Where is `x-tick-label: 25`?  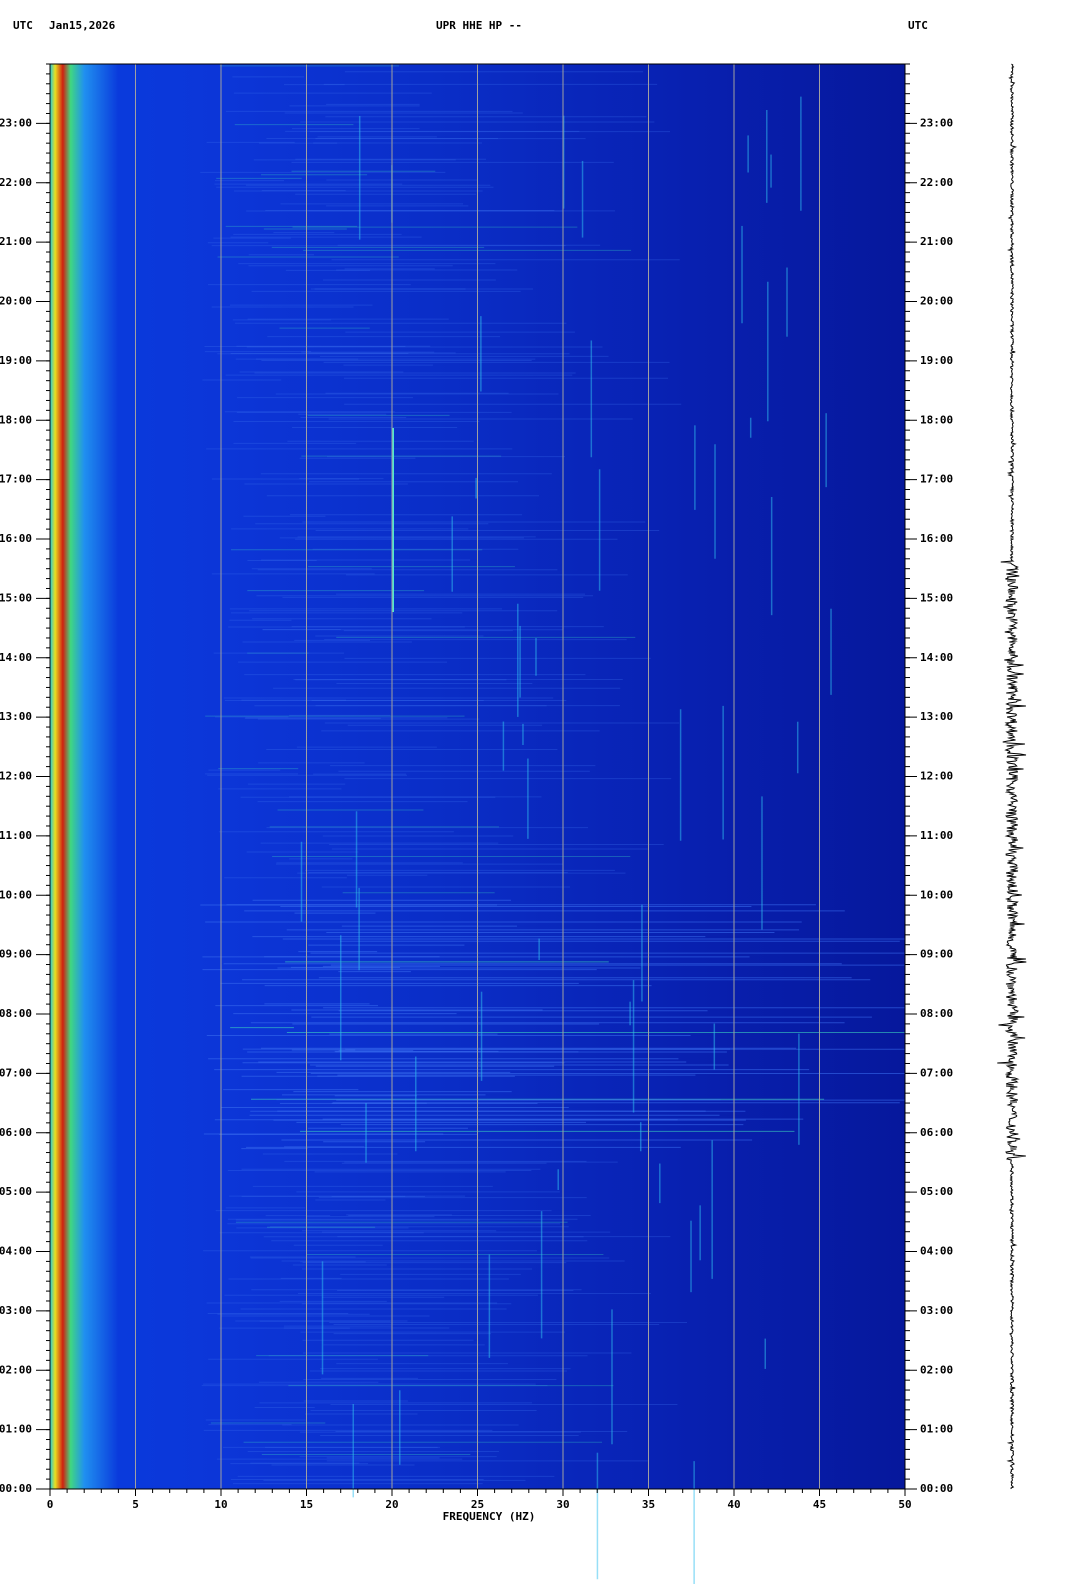 x-tick-label: 25 is located at coordinates (477, 1504).